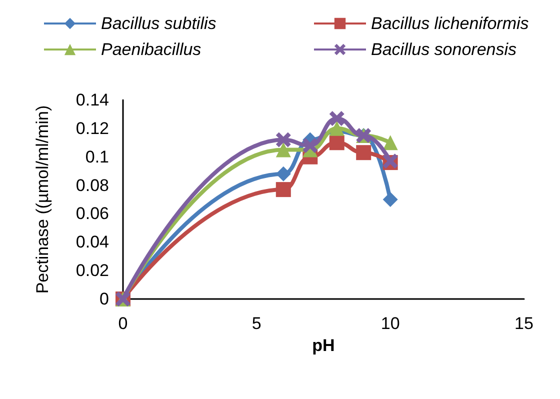 The width and height of the screenshot is (560, 399). I want to click on y-tick-label: 0.06, so click(92, 214).